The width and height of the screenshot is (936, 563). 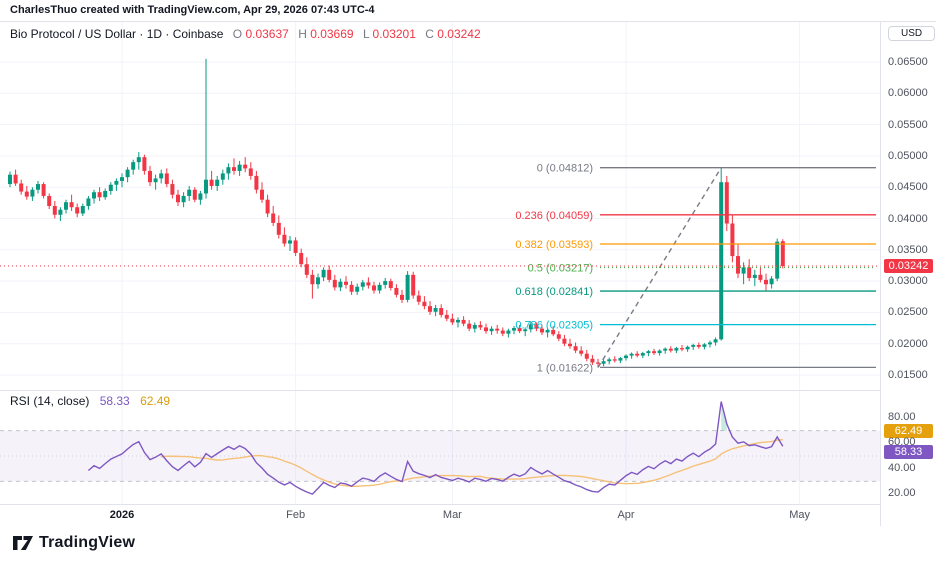 What do you see at coordinates (908, 249) in the screenshot?
I see `price-axis-label: 0.03500` at bounding box center [908, 249].